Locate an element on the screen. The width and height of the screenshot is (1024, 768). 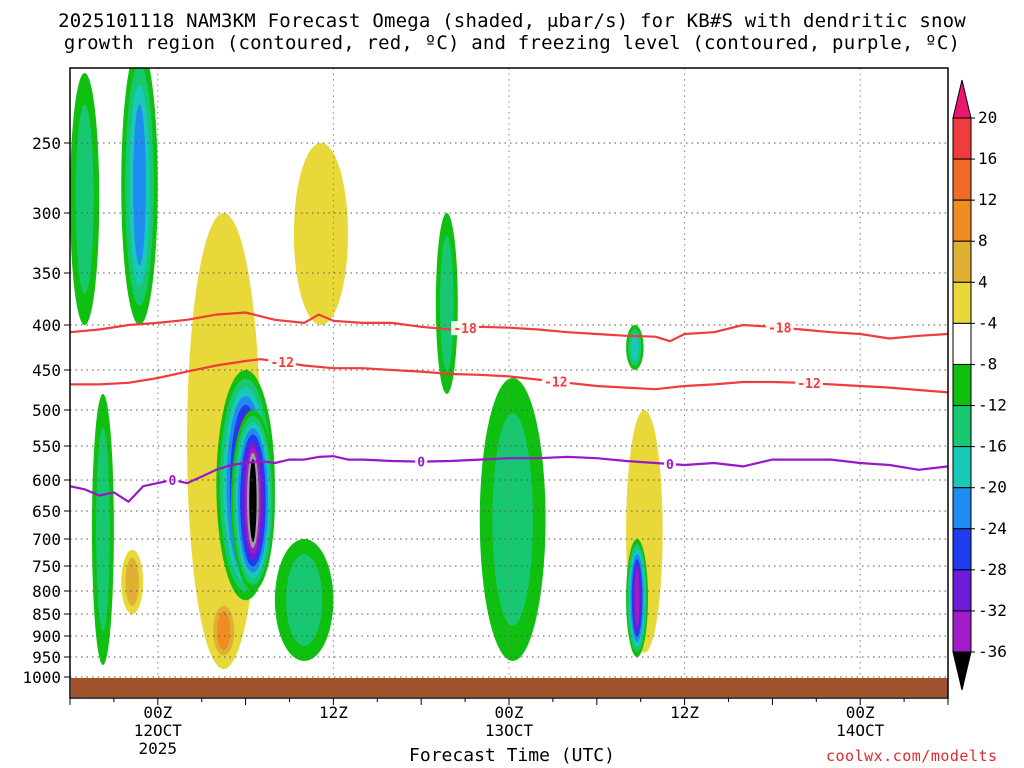
colorbar-label: -16 is located at coordinates (992, 446).